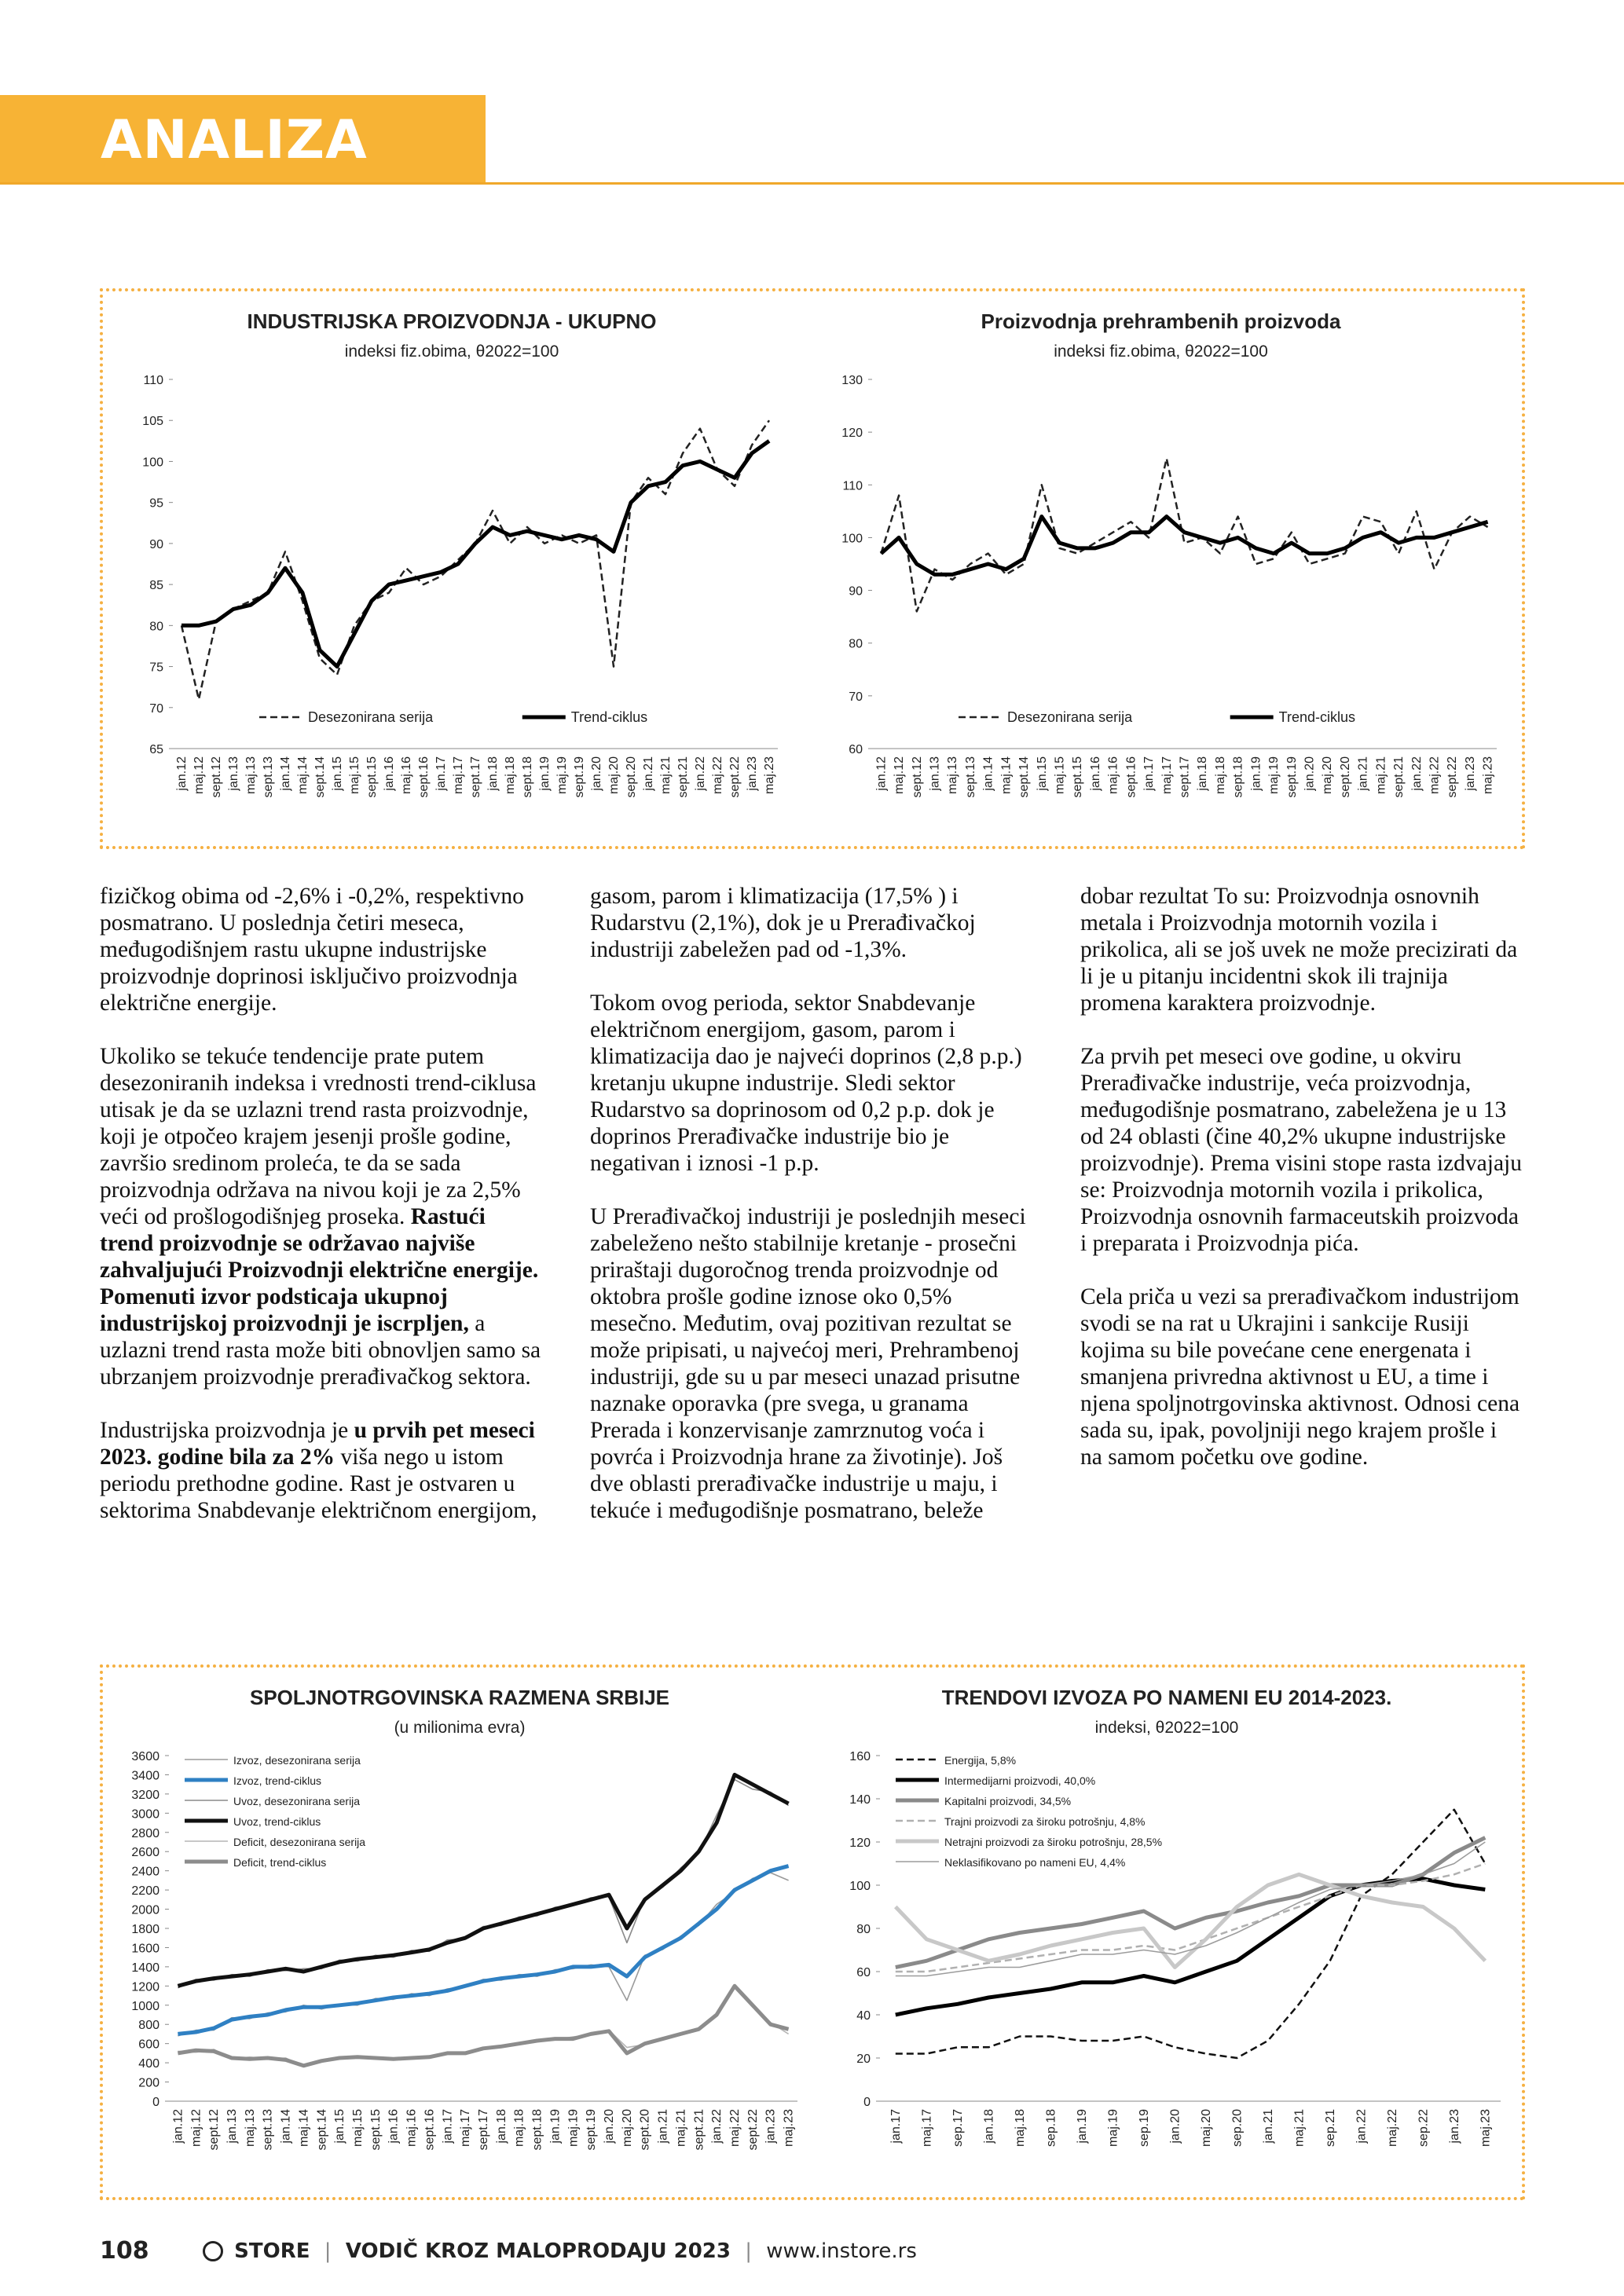 Image resolution: width=1624 pixels, height=2296 pixels. Describe the element at coordinates (842, 2251) in the screenshot. I see `url: www.instore.rs` at that location.